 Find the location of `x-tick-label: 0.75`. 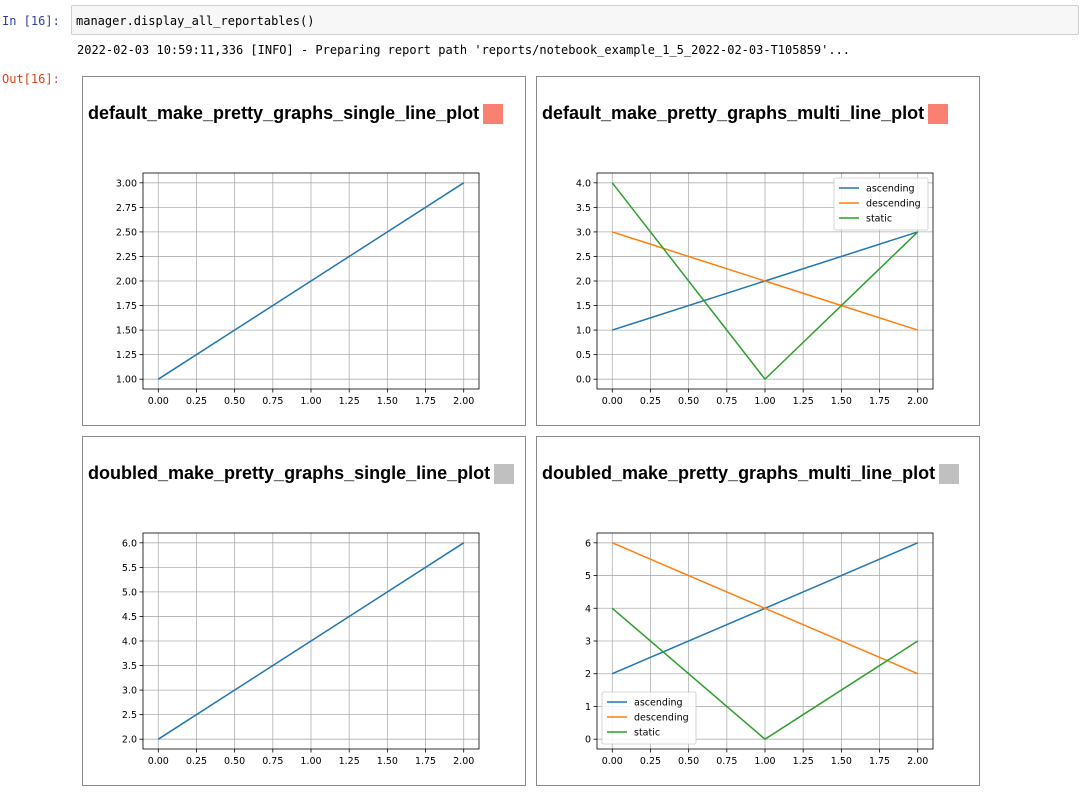

x-tick-label: 0.75 is located at coordinates (272, 761).